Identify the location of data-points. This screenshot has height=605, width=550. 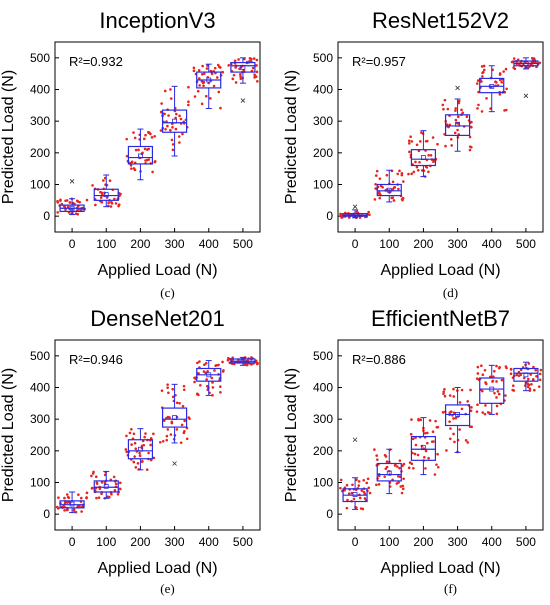
(389, 471).